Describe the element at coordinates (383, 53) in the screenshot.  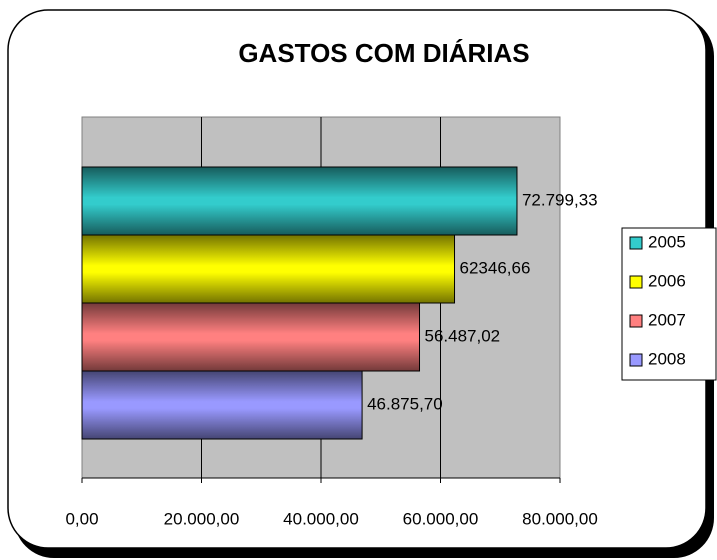
I see `chart-title: GASTOS COM DIÁRIAS` at that location.